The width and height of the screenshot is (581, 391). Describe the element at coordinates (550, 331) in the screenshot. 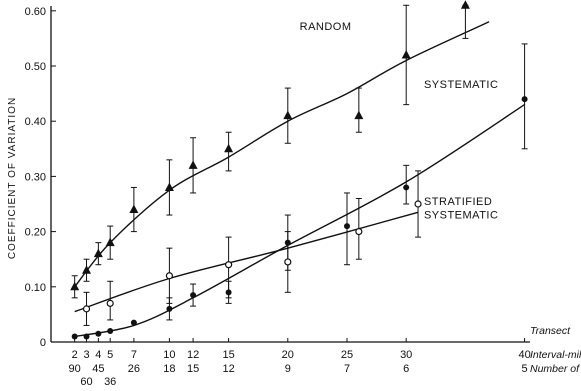

I see `x-axis-row-label: Transect` at that location.